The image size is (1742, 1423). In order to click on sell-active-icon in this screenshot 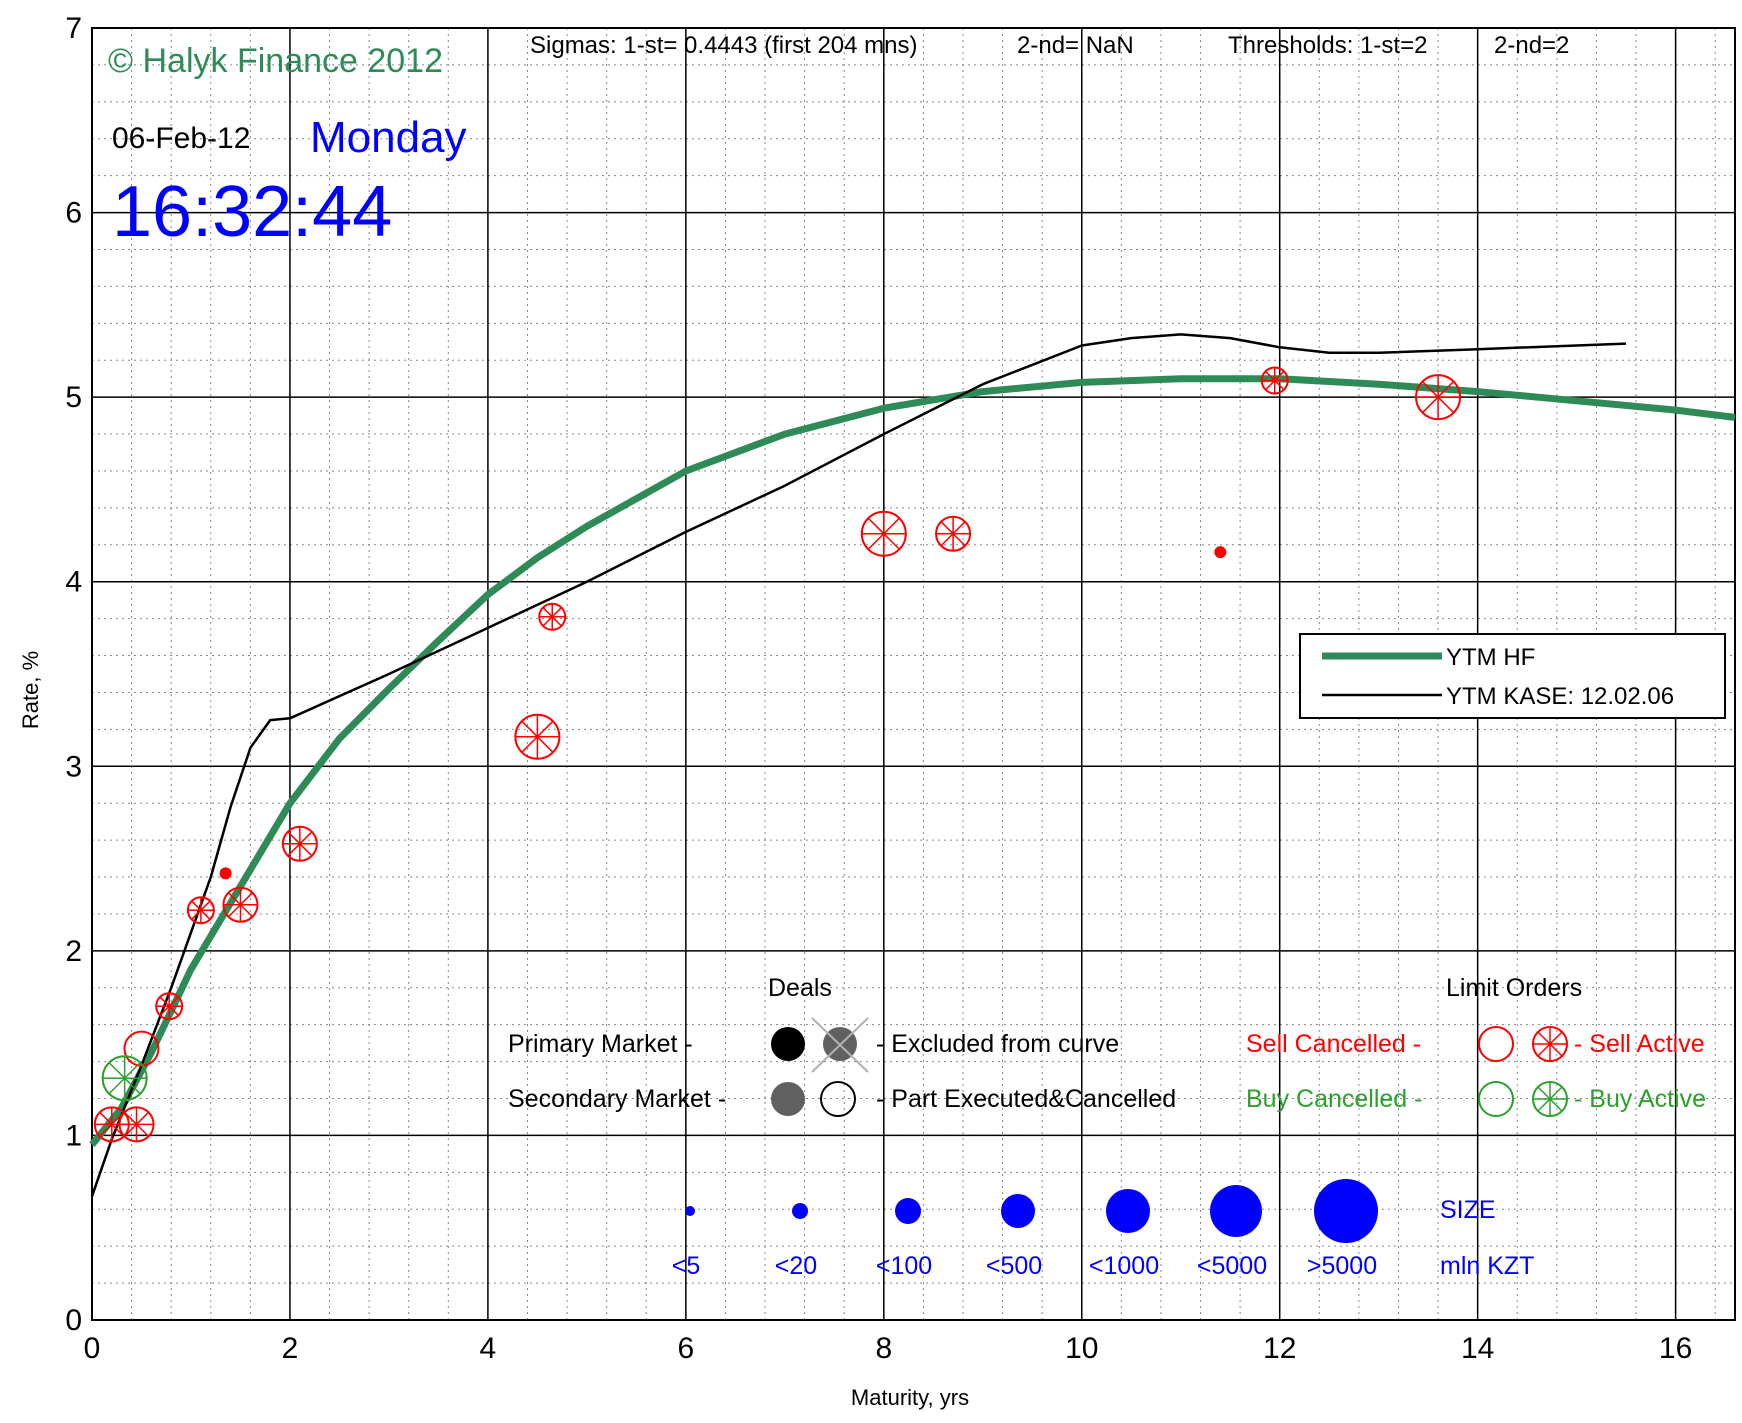, I will do `click(1550, 1044)`.